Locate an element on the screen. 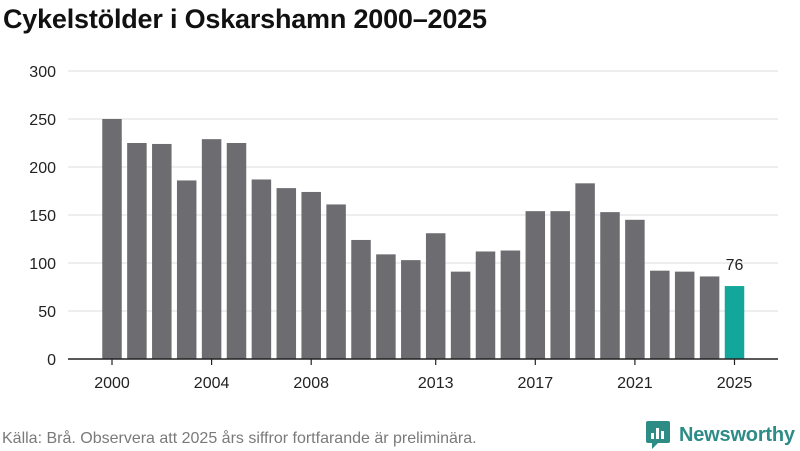 The image size is (800, 451). x-tick-label: 2017 is located at coordinates (536, 383).